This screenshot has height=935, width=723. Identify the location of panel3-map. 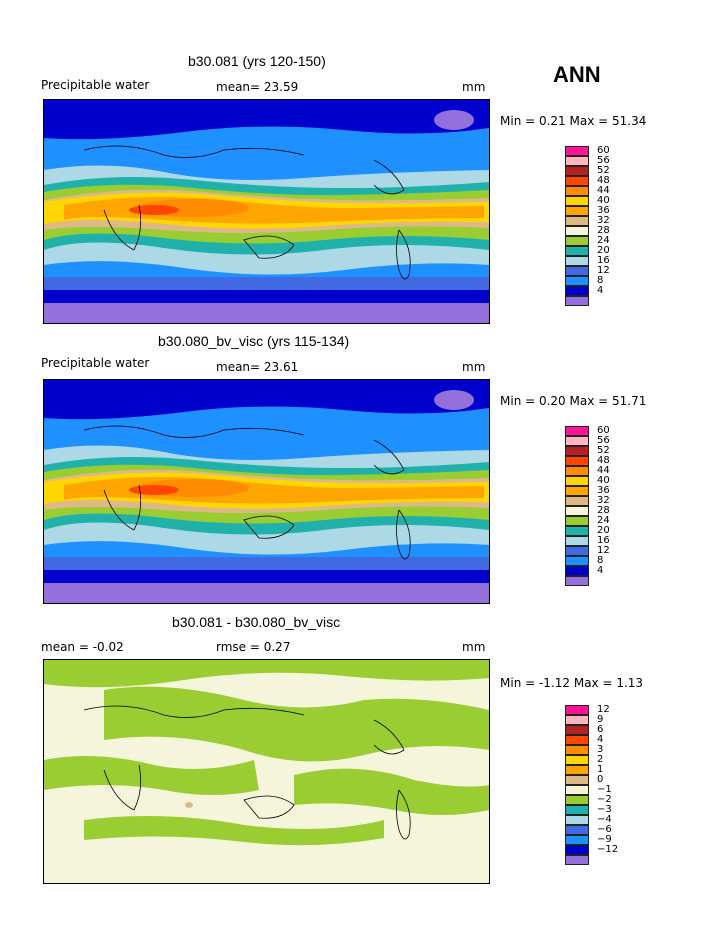
(266, 771).